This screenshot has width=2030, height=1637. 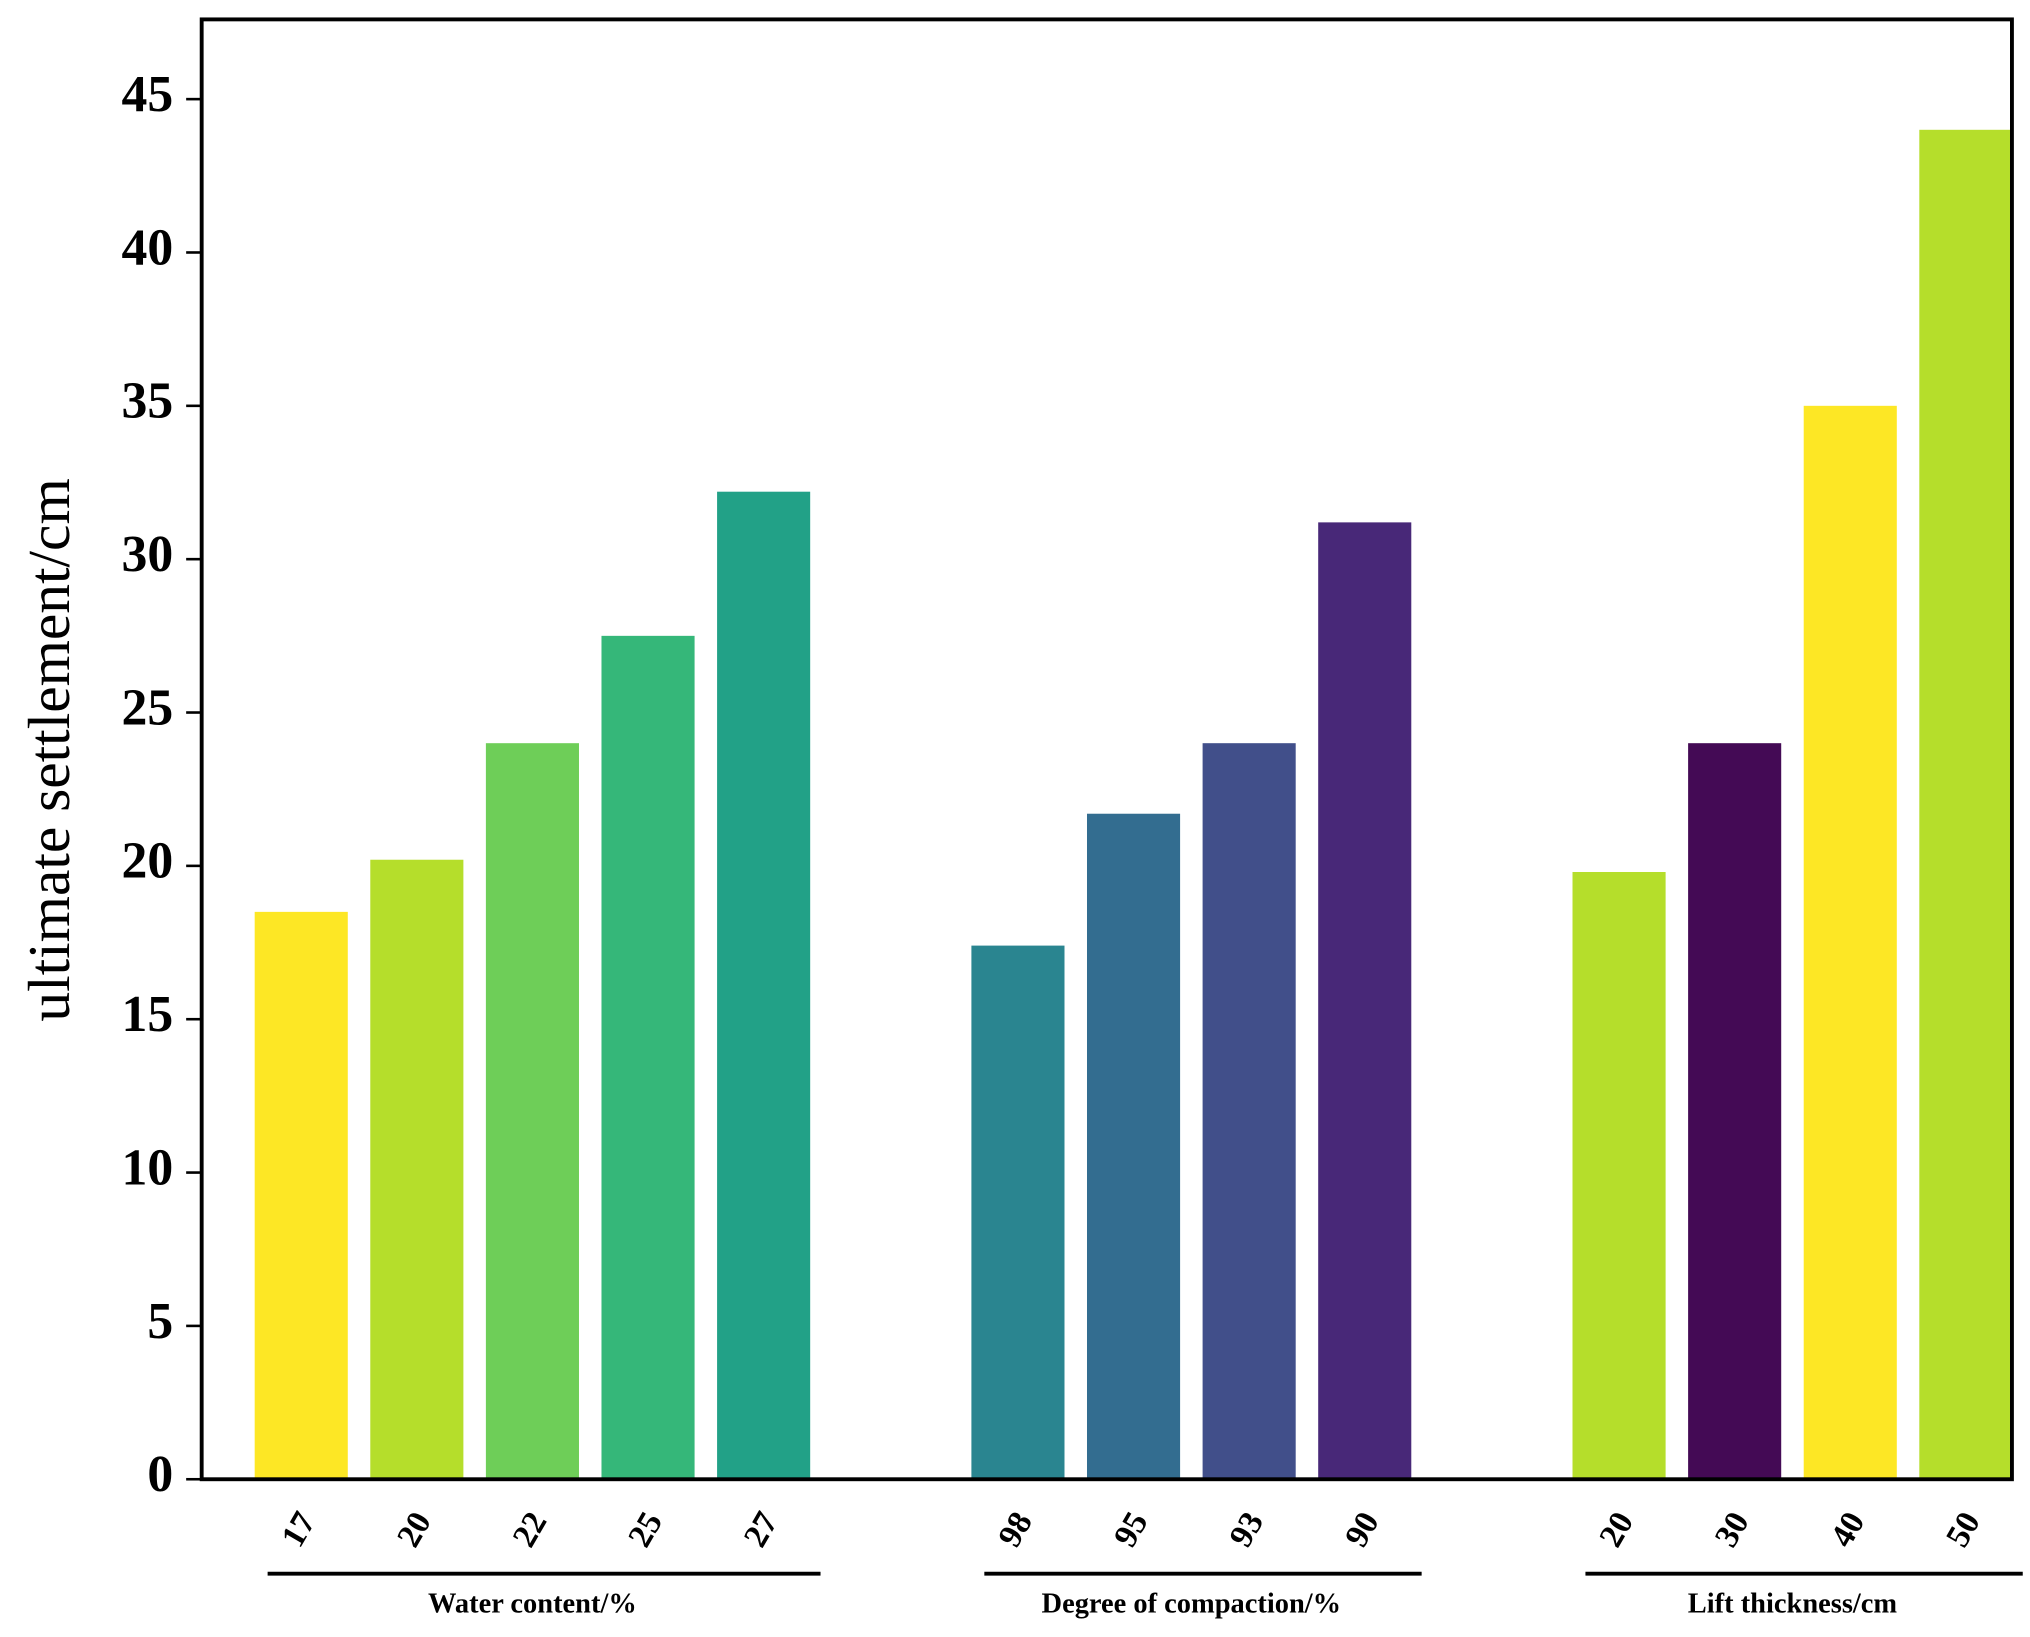 What do you see at coordinates (530, 1530) in the screenshot?
I see `x-tick-label: 22` at bounding box center [530, 1530].